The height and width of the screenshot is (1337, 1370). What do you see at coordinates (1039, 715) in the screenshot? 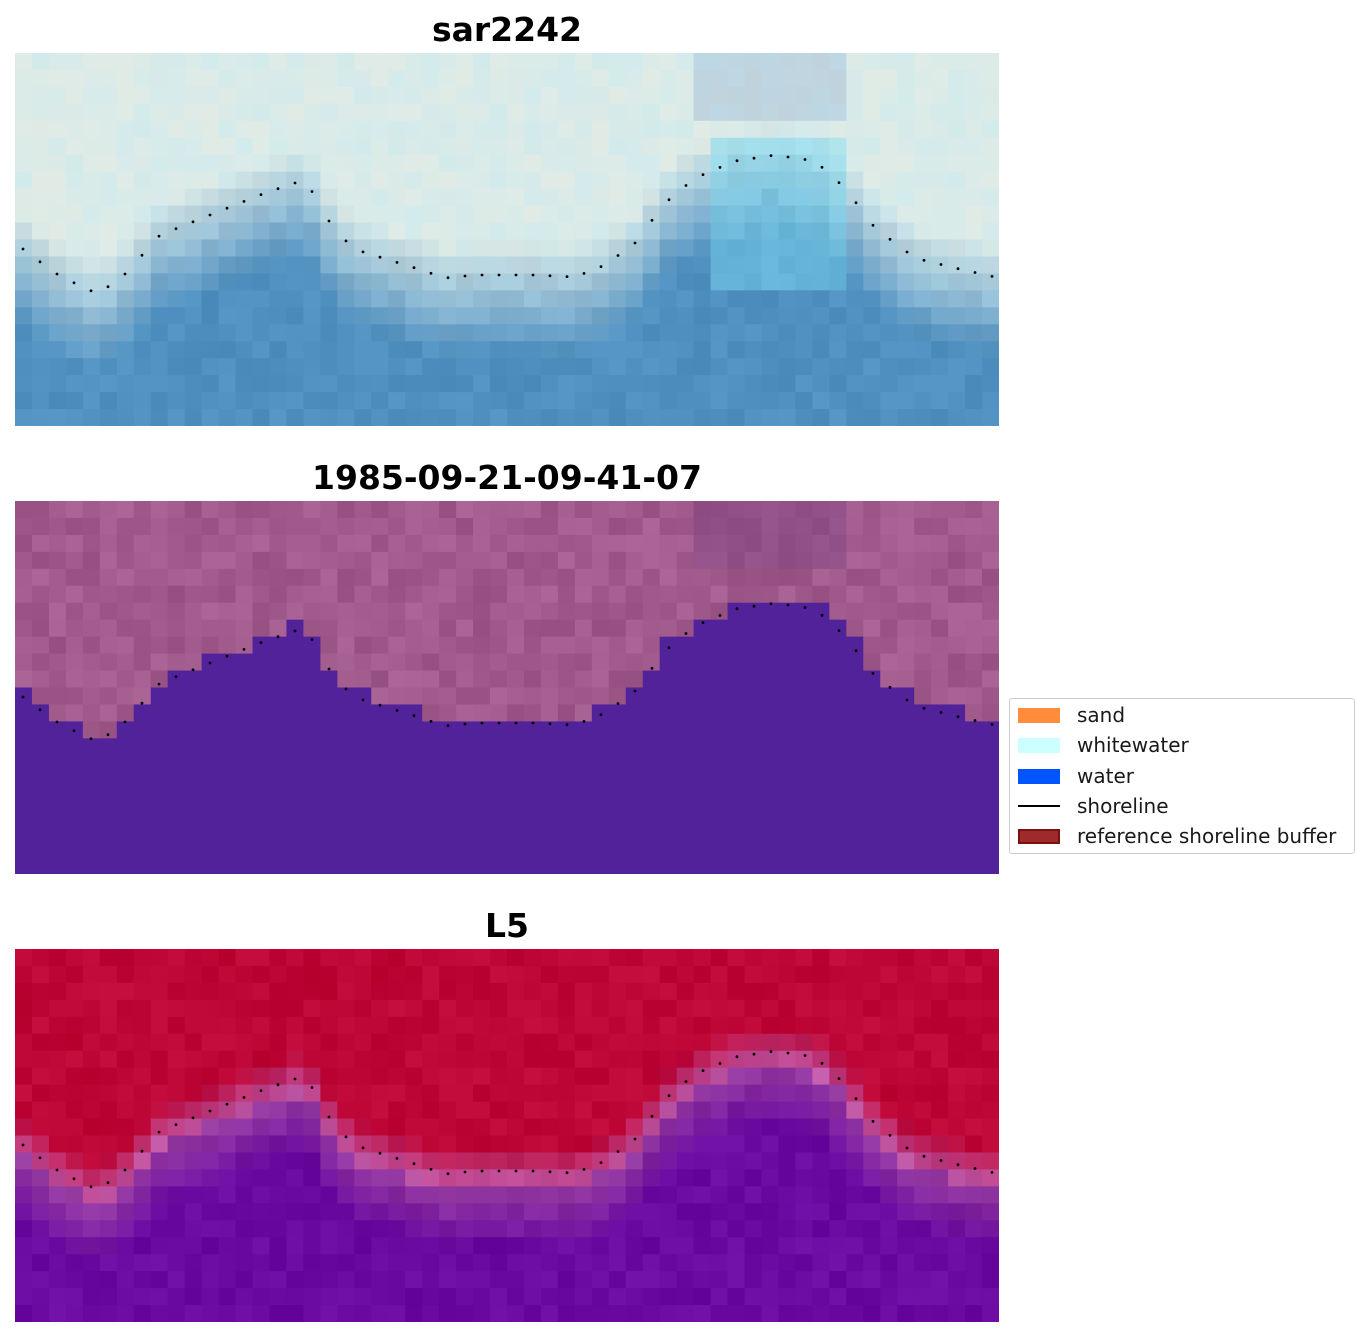
I see `sand-swatch` at bounding box center [1039, 715].